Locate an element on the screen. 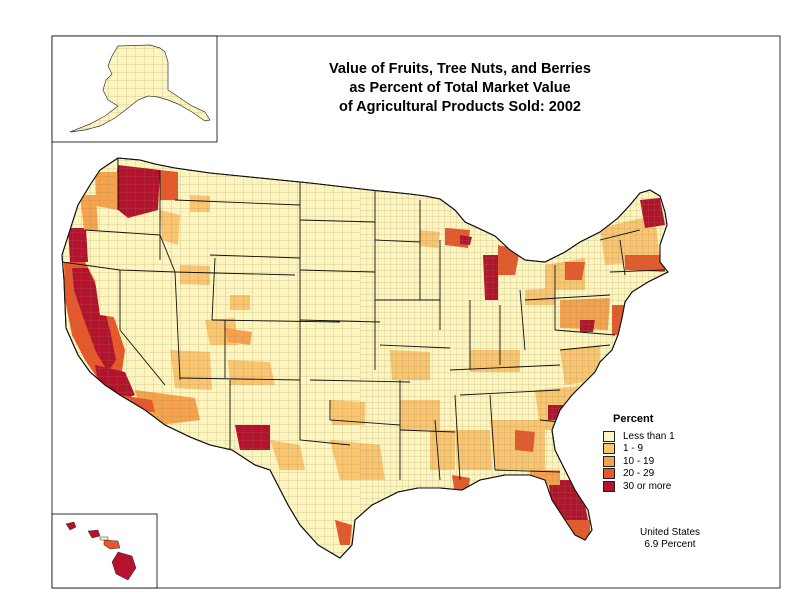 The width and height of the screenshot is (792, 612). title-line-3: of Agricultural Products Sold: 2002 is located at coordinates (460, 107).